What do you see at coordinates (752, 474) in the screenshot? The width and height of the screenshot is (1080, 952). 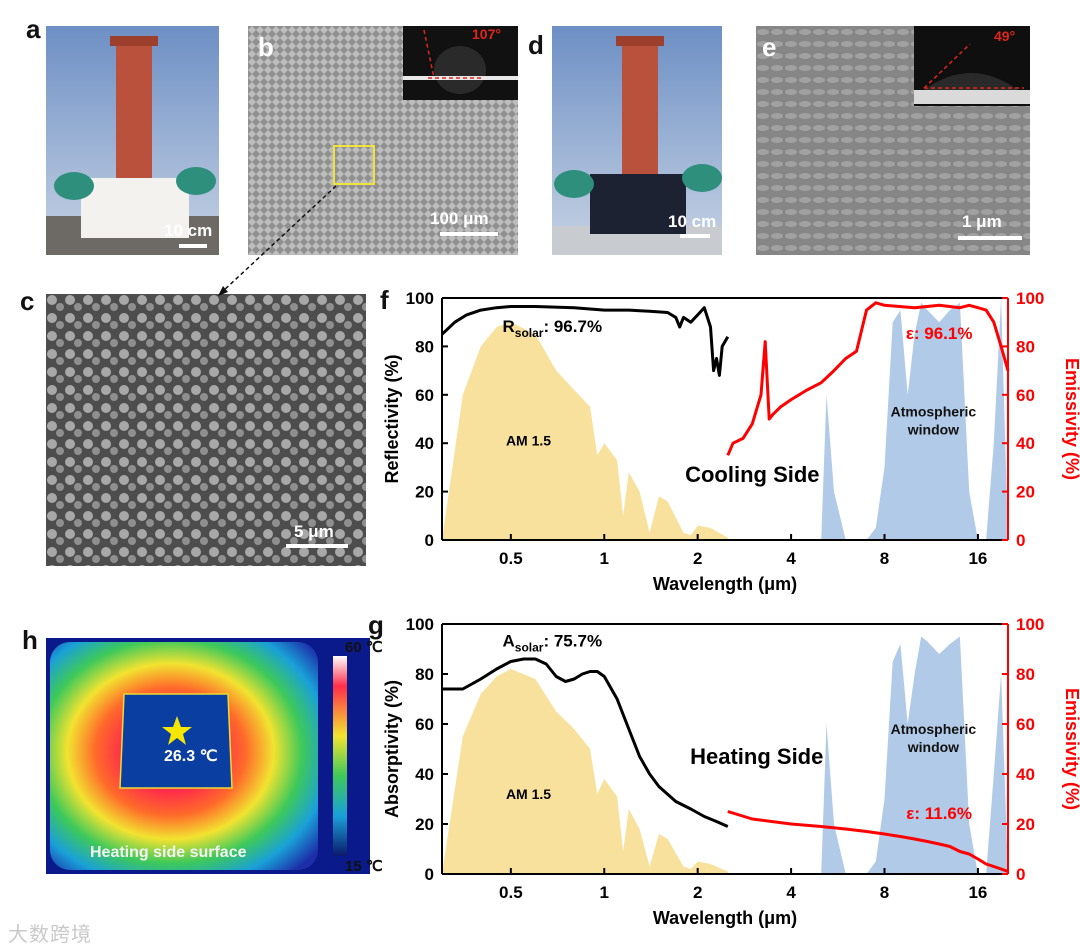 I see `chart-side-title: Cooling Side` at bounding box center [752, 474].